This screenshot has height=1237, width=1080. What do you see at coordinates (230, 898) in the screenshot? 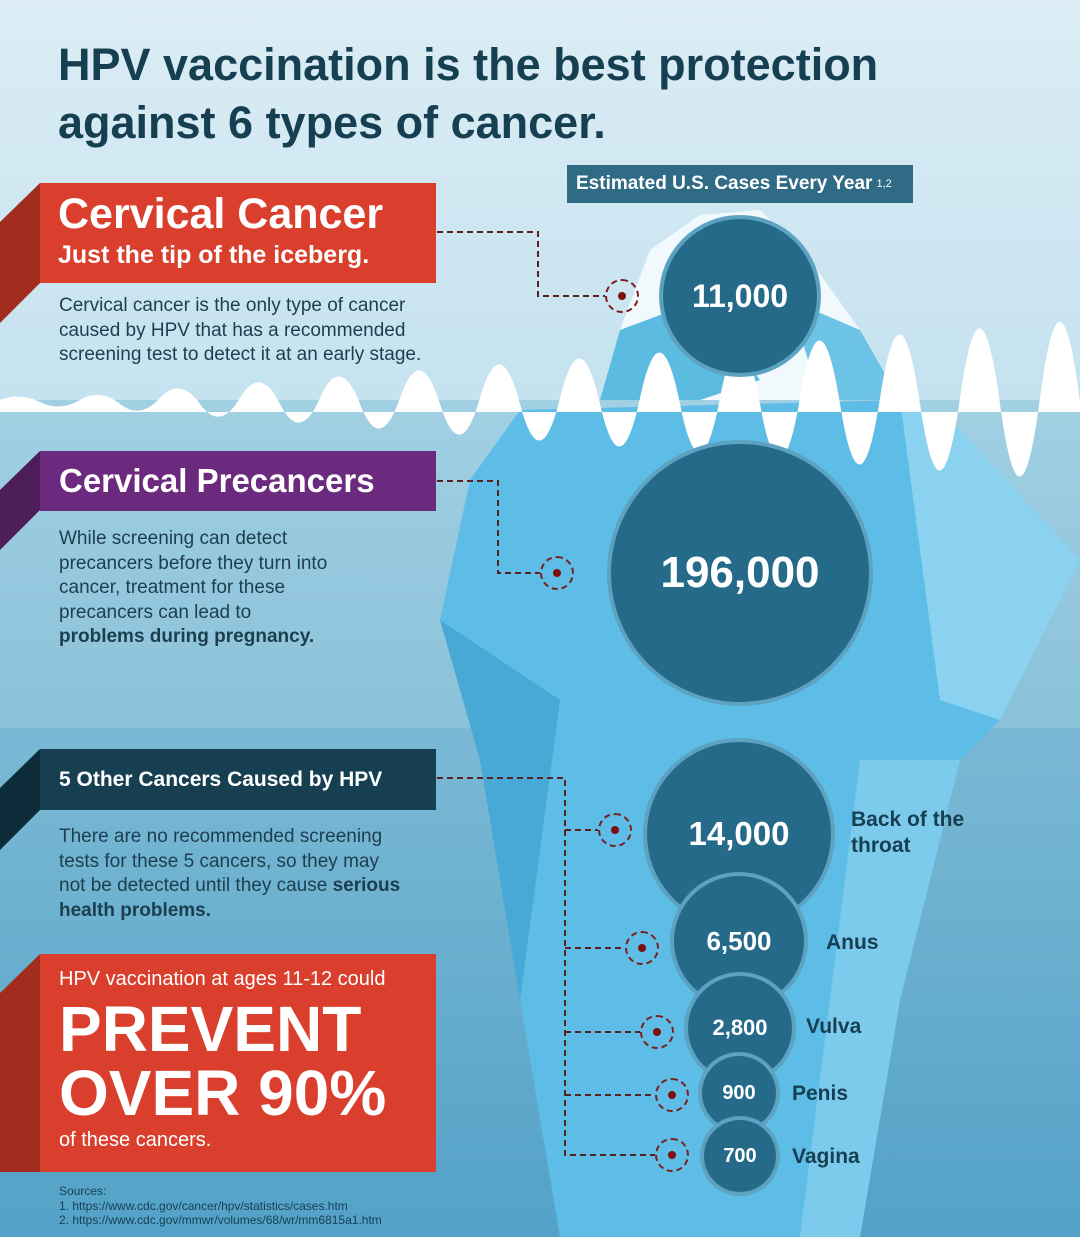
I see `other-text-bold: serious health problems.` at bounding box center [230, 898].